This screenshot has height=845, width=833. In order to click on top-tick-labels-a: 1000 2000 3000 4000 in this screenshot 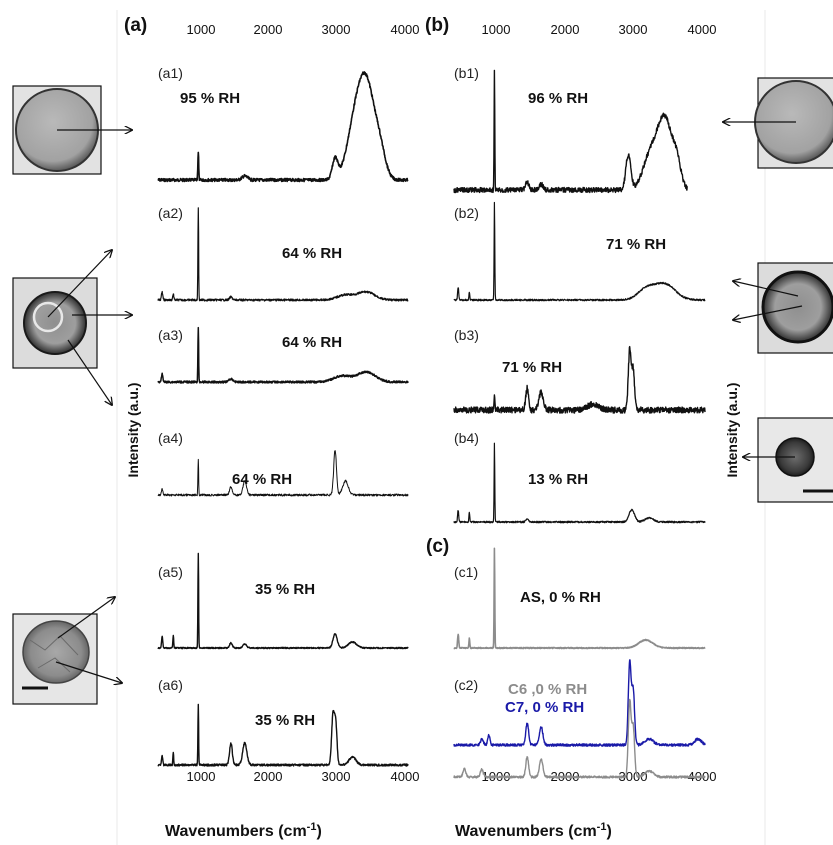, I will do `click(303, 29)`.